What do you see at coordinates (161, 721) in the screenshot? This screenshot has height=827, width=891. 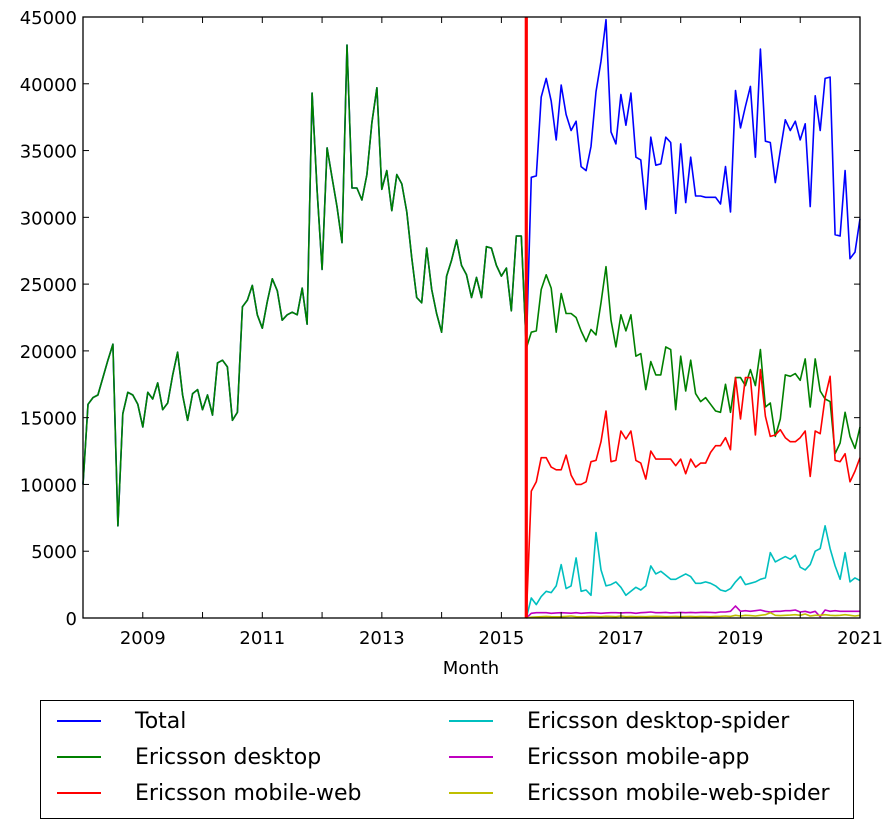 I see `legend-label: Total` at bounding box center [161, 721].